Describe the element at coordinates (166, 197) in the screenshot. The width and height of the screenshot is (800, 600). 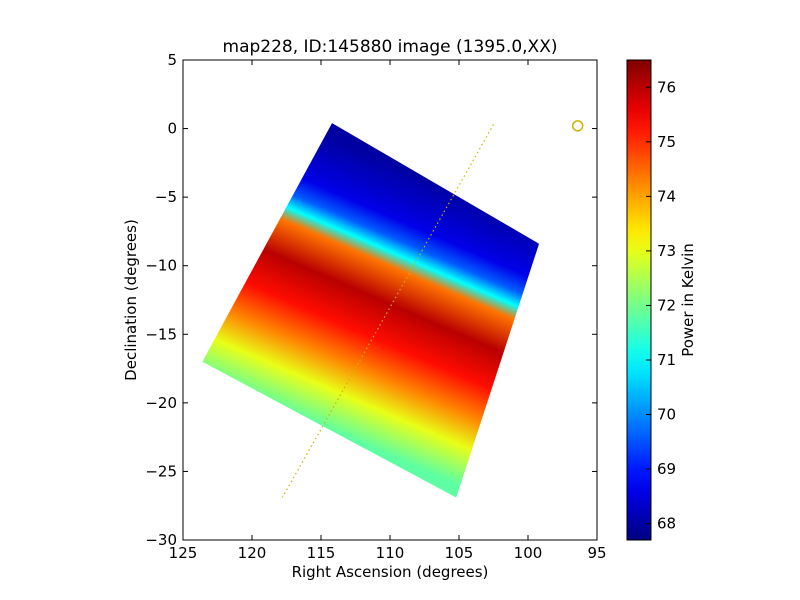
I see `y-tick-label: −5` at that location.